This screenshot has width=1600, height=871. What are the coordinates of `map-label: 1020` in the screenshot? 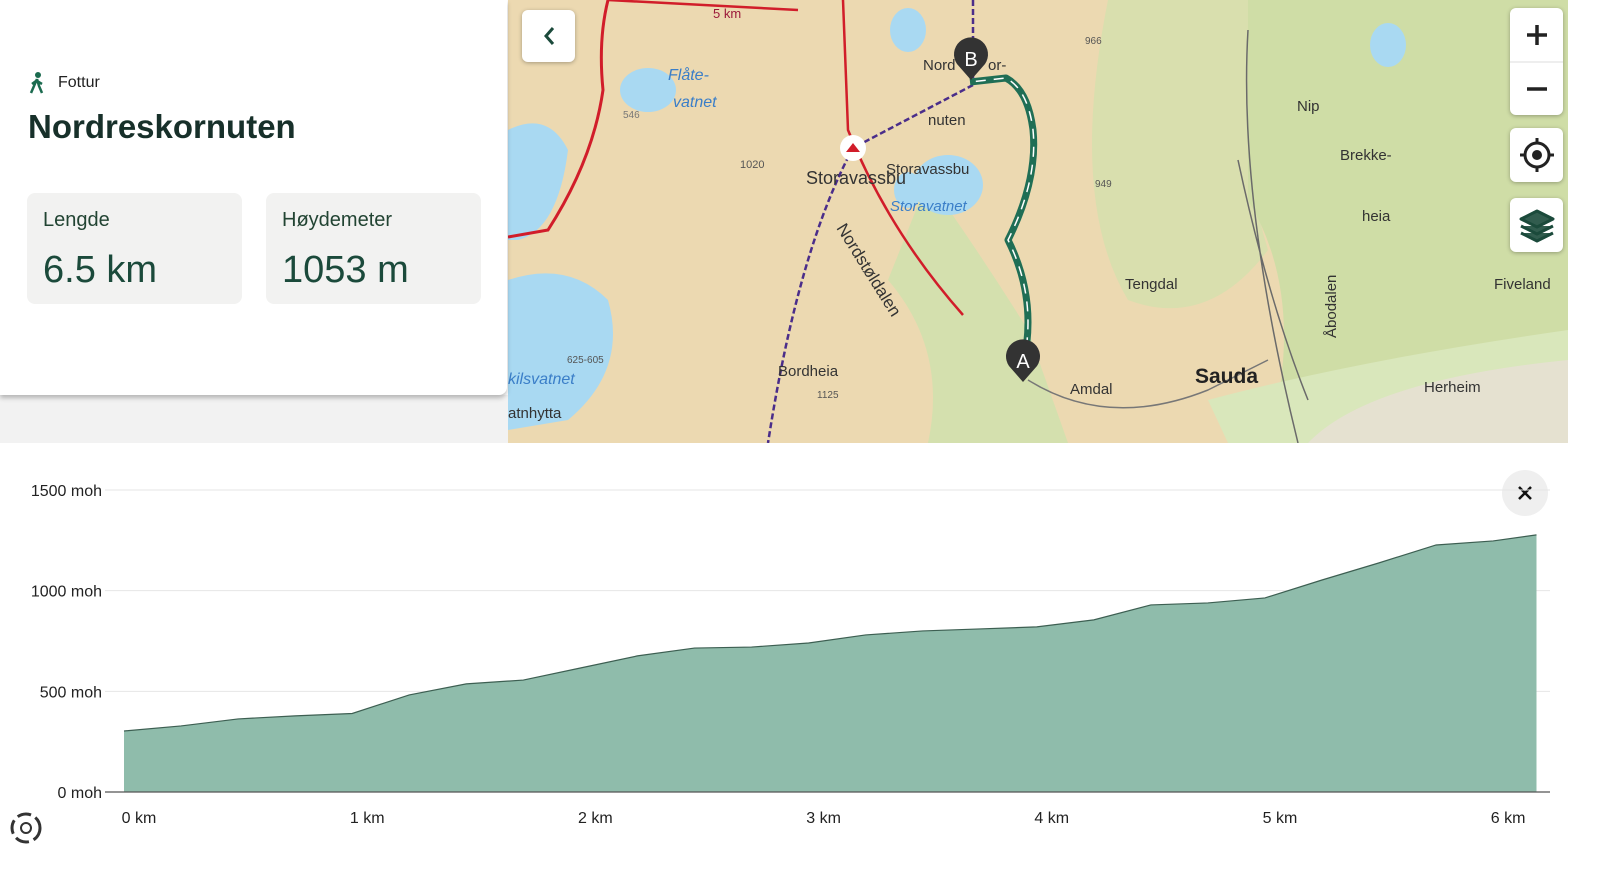 It's located at (752, 165).